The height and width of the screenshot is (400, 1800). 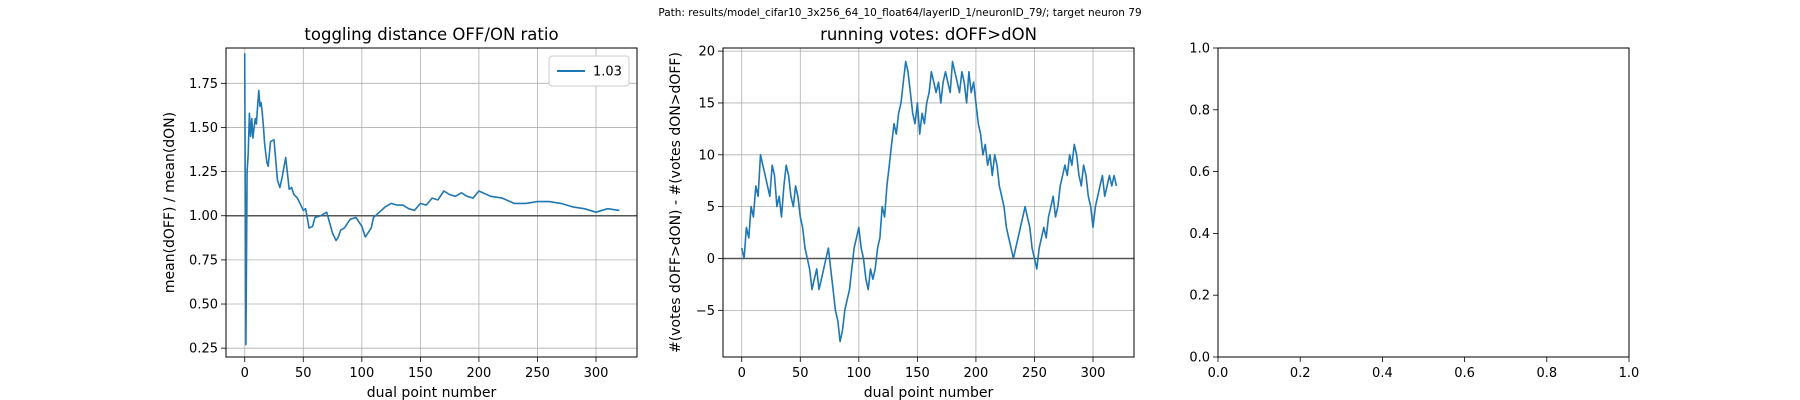 I want to click on y-tick-label: 15, so click(x=706, y=103).